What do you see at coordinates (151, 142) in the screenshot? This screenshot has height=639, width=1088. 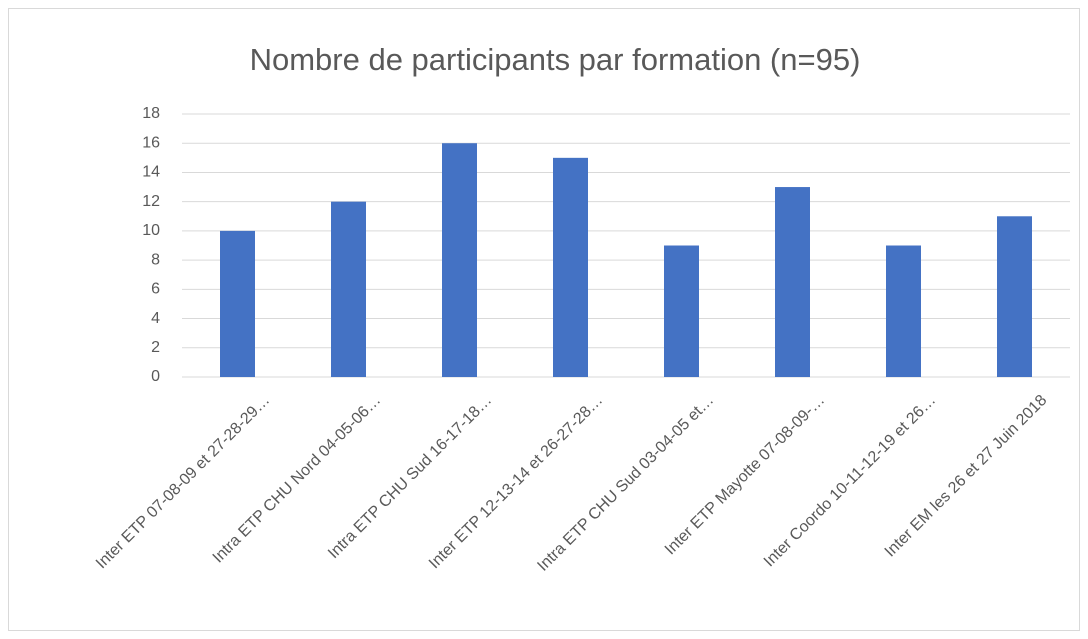 I see `y-tick-label: 16` at bounding box center [151, 142].